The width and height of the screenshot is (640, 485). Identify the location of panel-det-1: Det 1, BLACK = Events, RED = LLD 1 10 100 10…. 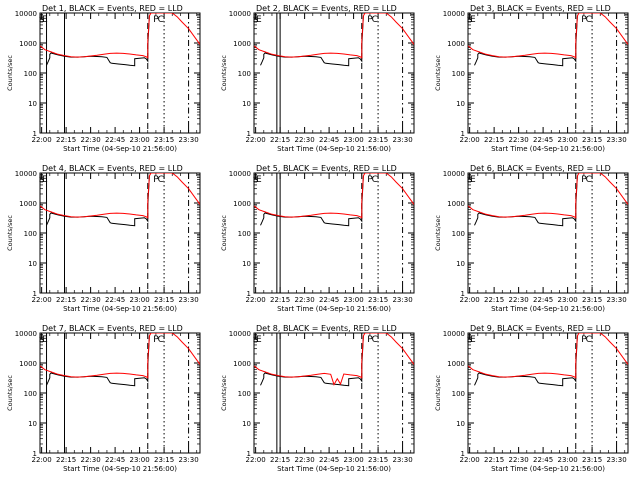
(103, 78).